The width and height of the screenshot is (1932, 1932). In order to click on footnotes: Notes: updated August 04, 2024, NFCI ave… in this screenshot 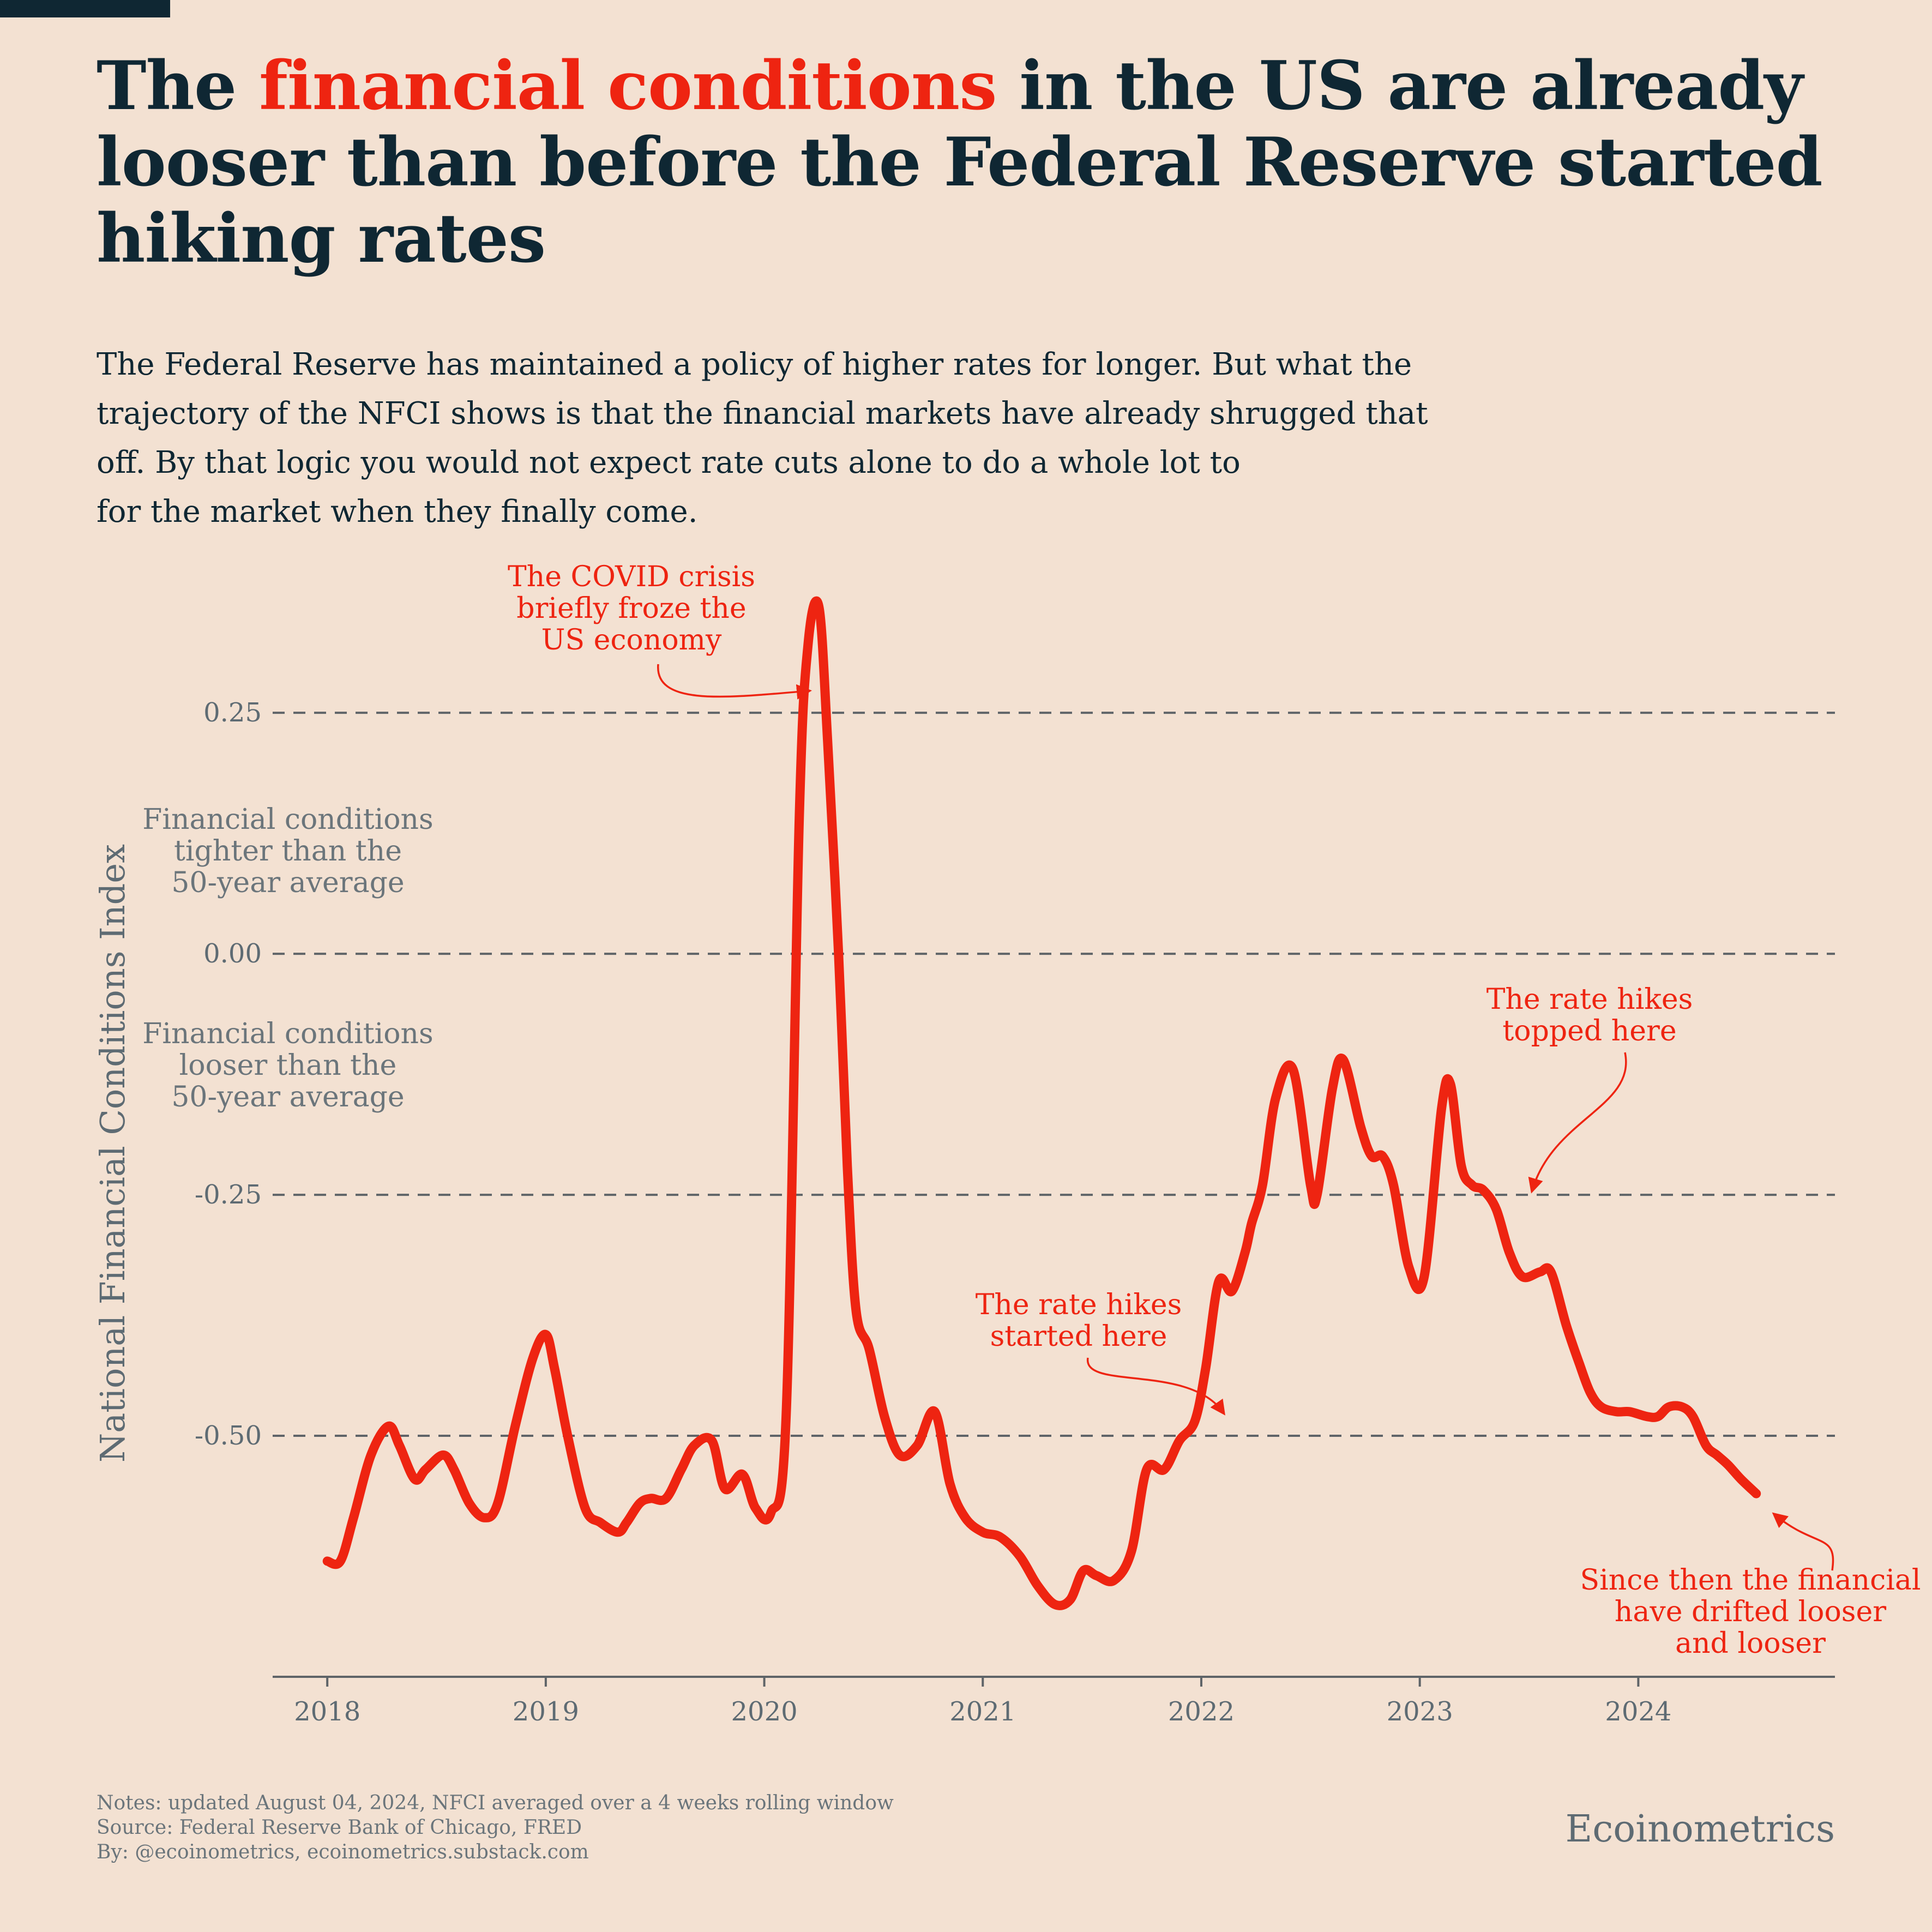, I will do `click(495, 1827)`.